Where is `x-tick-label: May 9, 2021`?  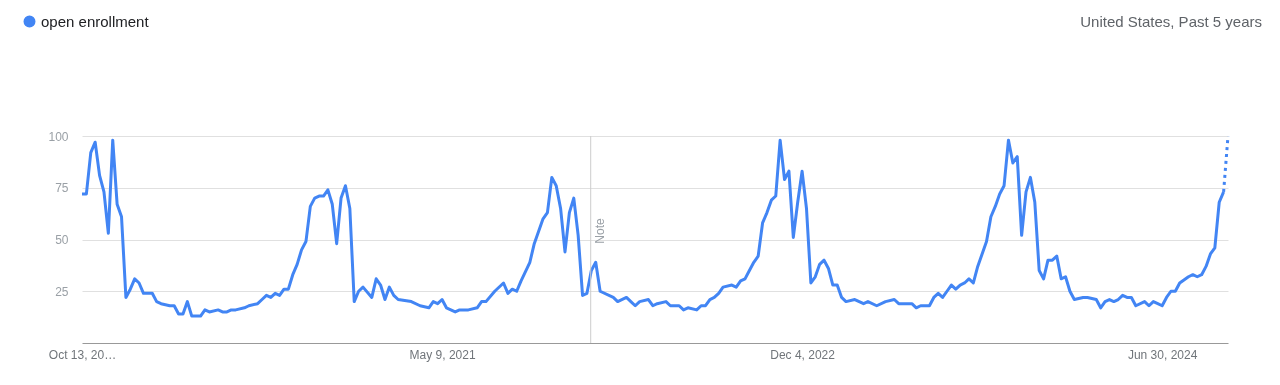
x-tick-label: May 9, 2021 is located at coordinates (442, 354).